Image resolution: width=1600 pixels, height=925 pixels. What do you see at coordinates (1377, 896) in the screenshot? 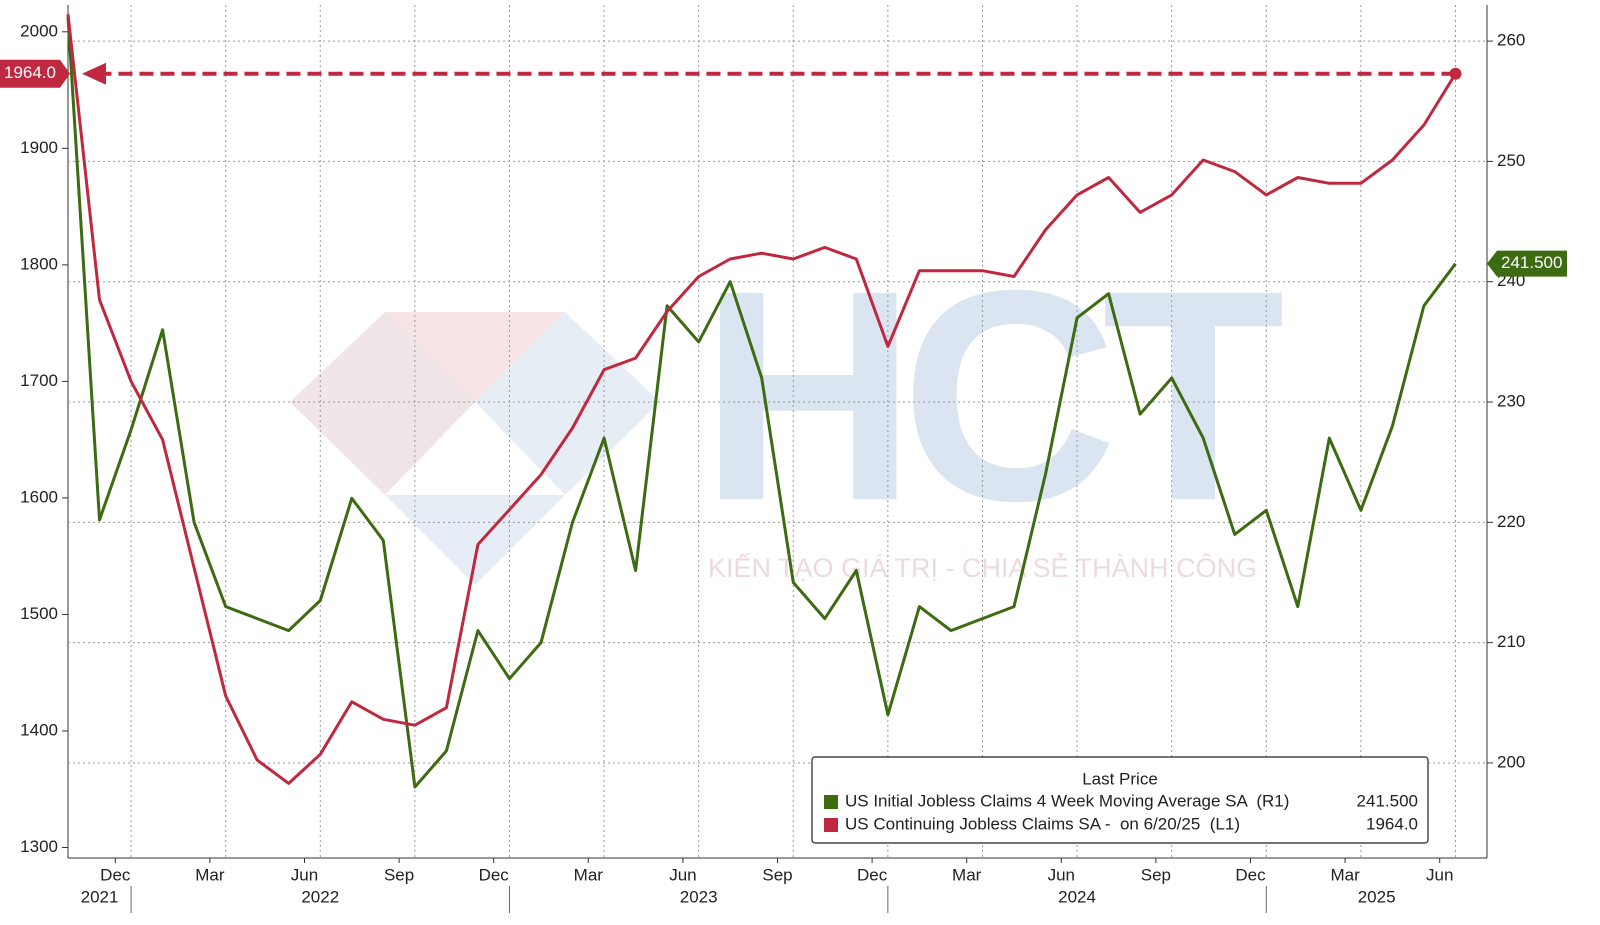
I see `x-year-label: 2025` at bounding box center [1377, 896].